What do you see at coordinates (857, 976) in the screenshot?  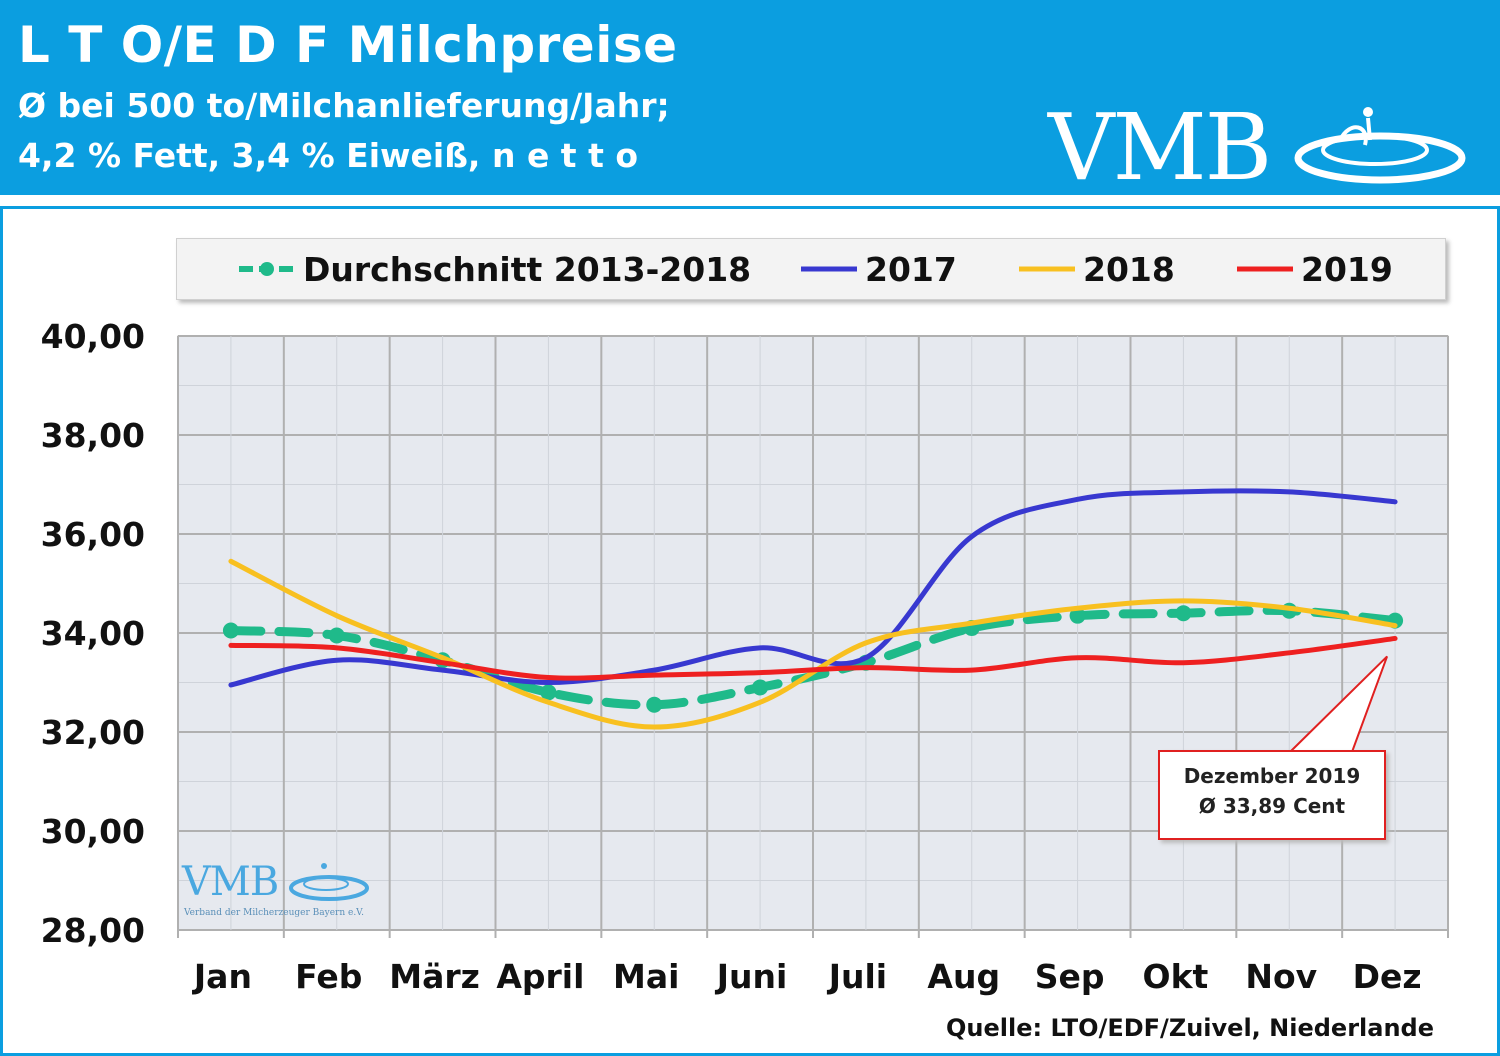 I see `x-tick-label: Juli` at bounding box center [857, 976].